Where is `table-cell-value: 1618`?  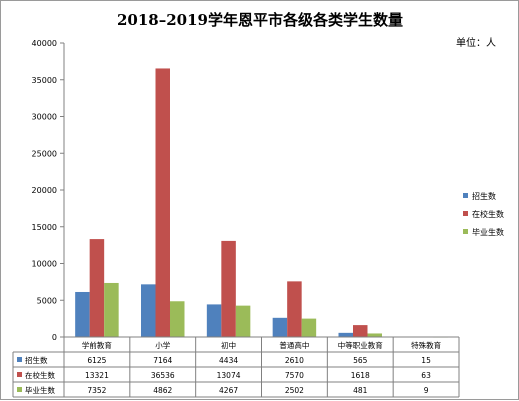 table-cell-value: 1618 is located at coordinates (360, 375).